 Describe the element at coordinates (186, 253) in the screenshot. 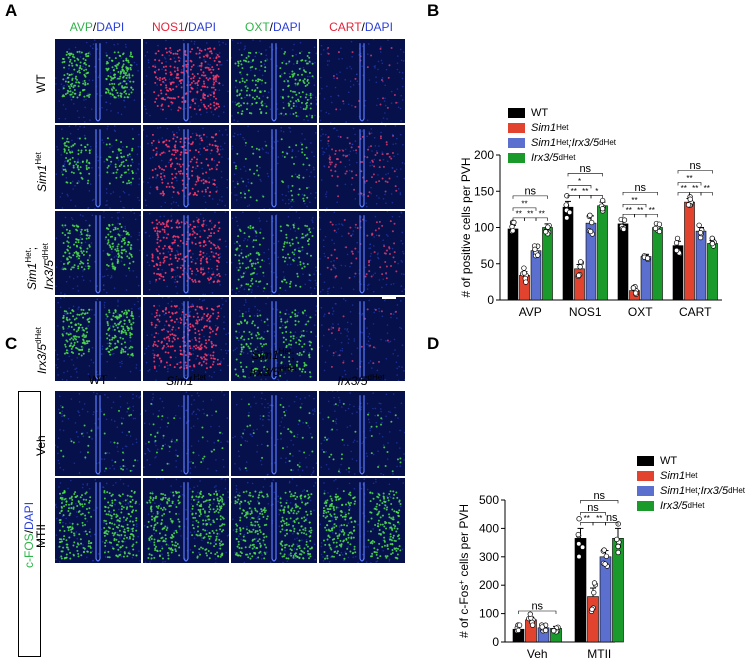

I see `micrograph-a-r3-c2` at that location.